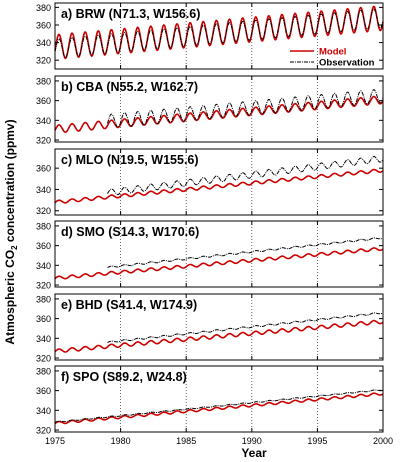 The image size is (402, 462). I want to click on x-tick-label: 1990, so click(252, 441).